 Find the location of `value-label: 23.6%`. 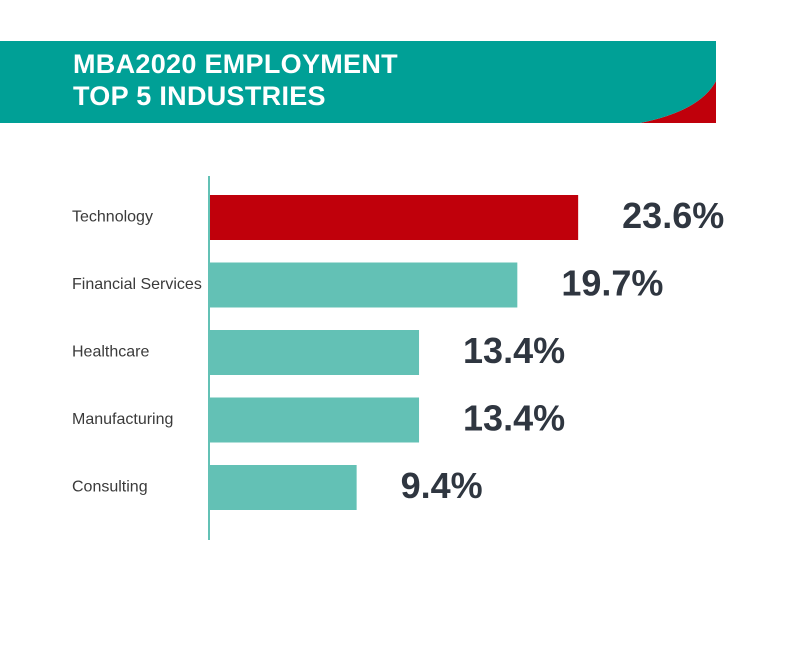

value-label: 23.6% is located at coordinates (673, 215).